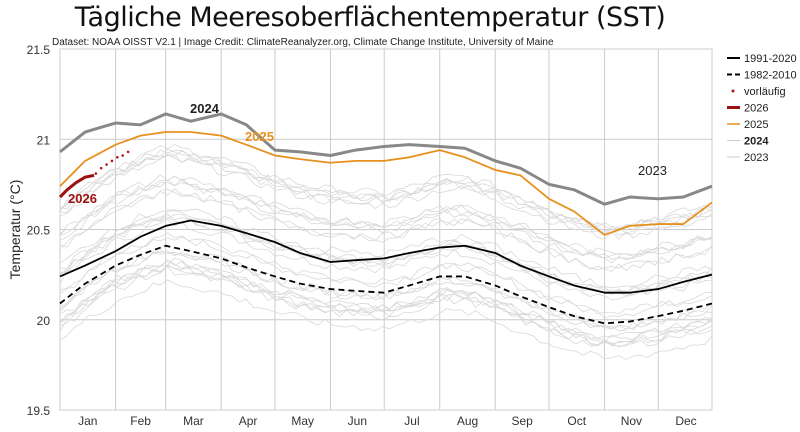 The height and width of the screenshot is (432, 800). I want to click on series-line-2026, so click(76, 186).